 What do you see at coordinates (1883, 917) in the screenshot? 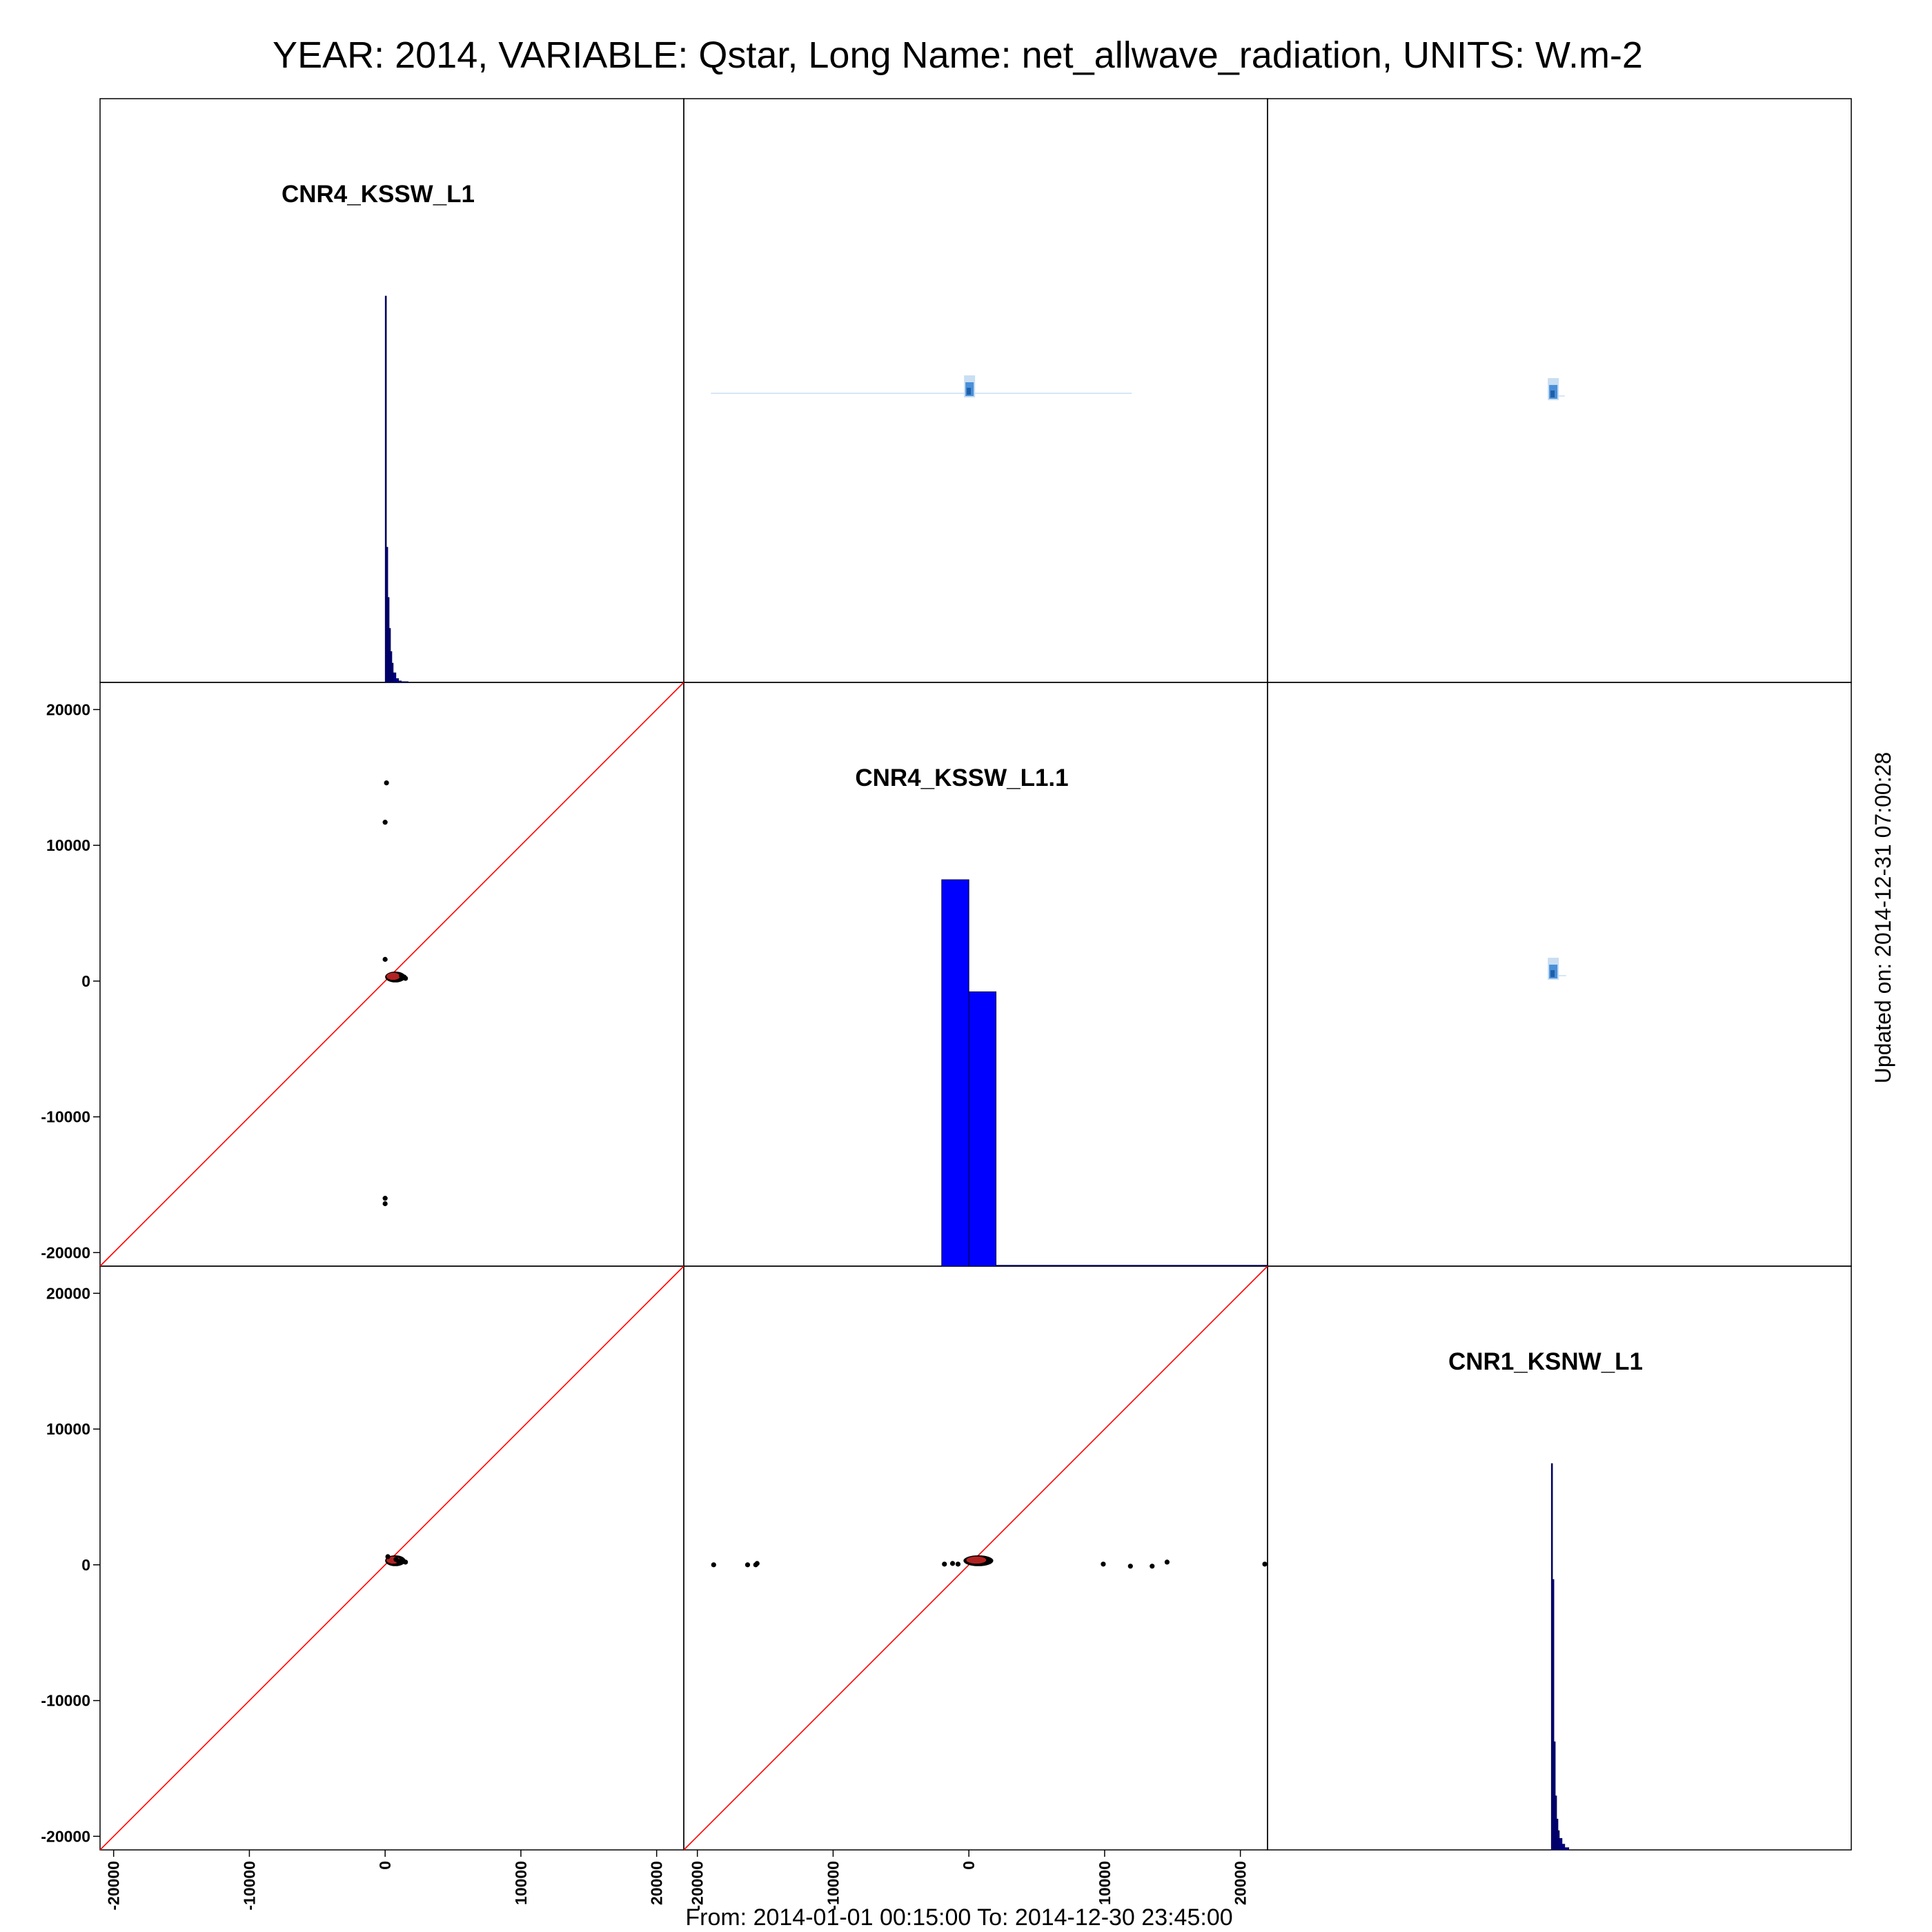
I see `updated-on-label: Updated on: 2014-12-31 07:00:28` at bounding box center [1883, 917].